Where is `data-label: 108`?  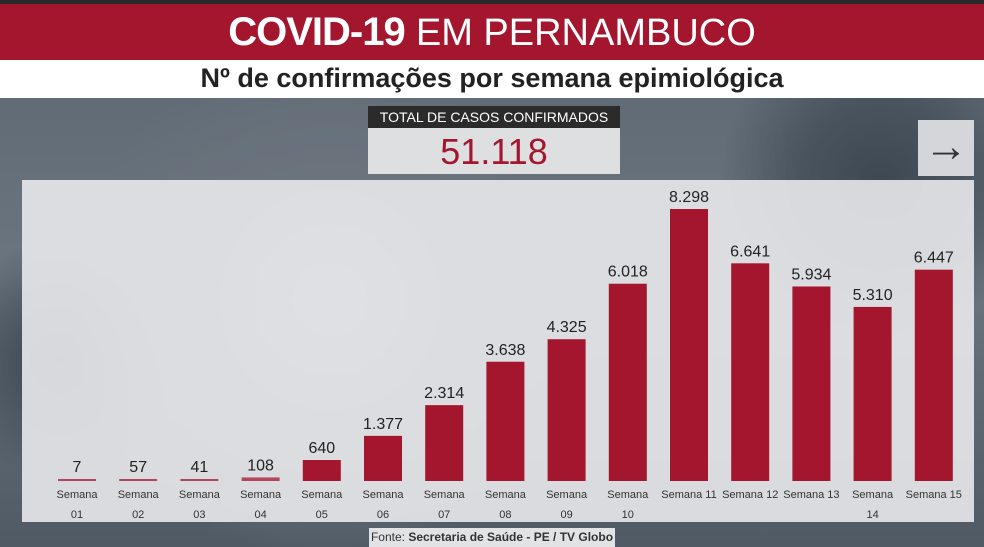 data-label: 108 is located at coordinates (260, 465).